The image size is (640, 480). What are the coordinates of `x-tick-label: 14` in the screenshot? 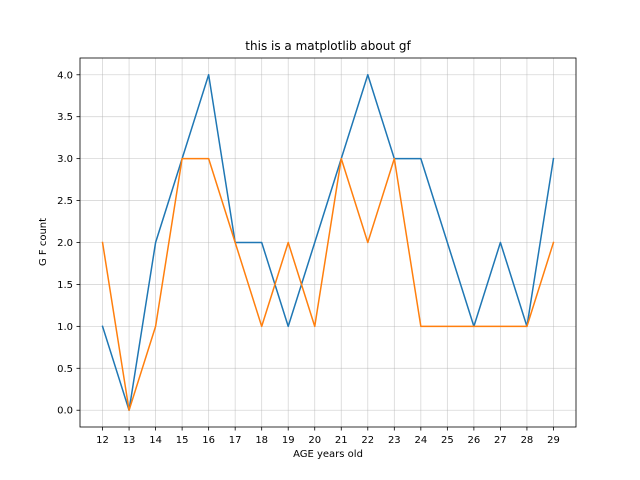 It's located at (155, 440).